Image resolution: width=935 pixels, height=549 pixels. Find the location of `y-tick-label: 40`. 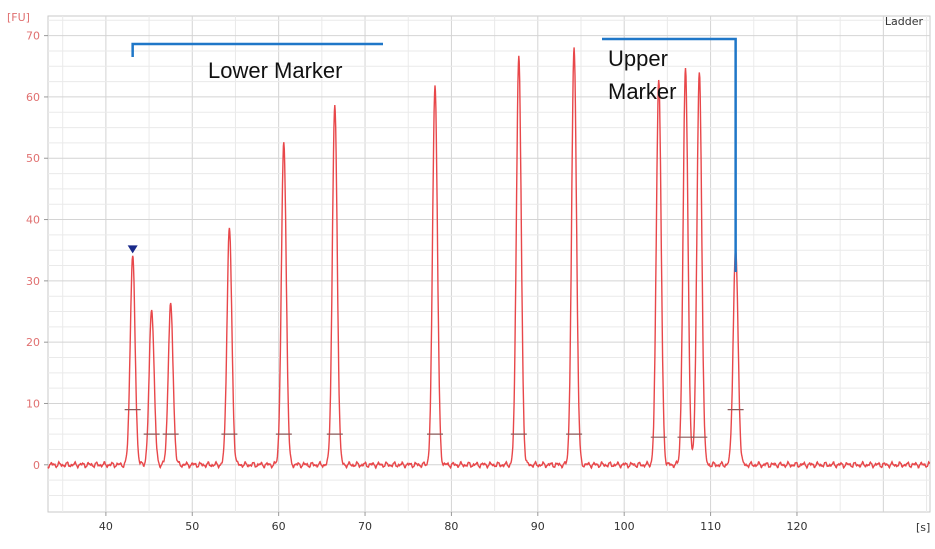

y-tick-label: 40 is located at coordinates (33, 220).